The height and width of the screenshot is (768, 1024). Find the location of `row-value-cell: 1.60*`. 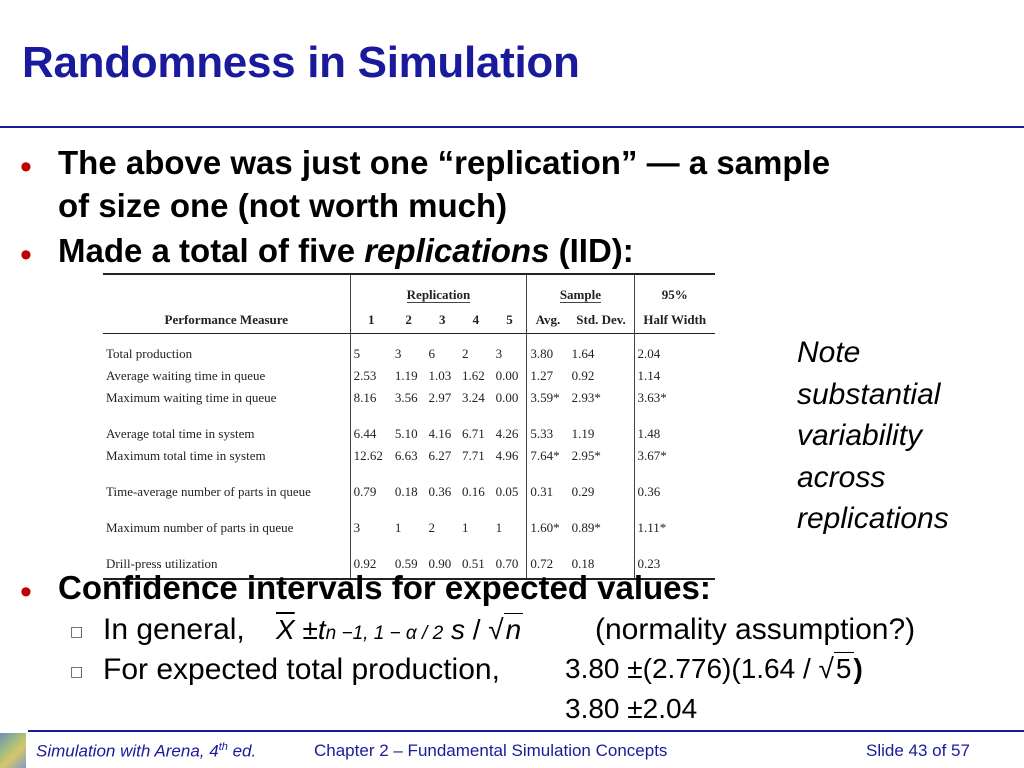

row-value-cell: 1.60* is located at coordinates (547, 538).